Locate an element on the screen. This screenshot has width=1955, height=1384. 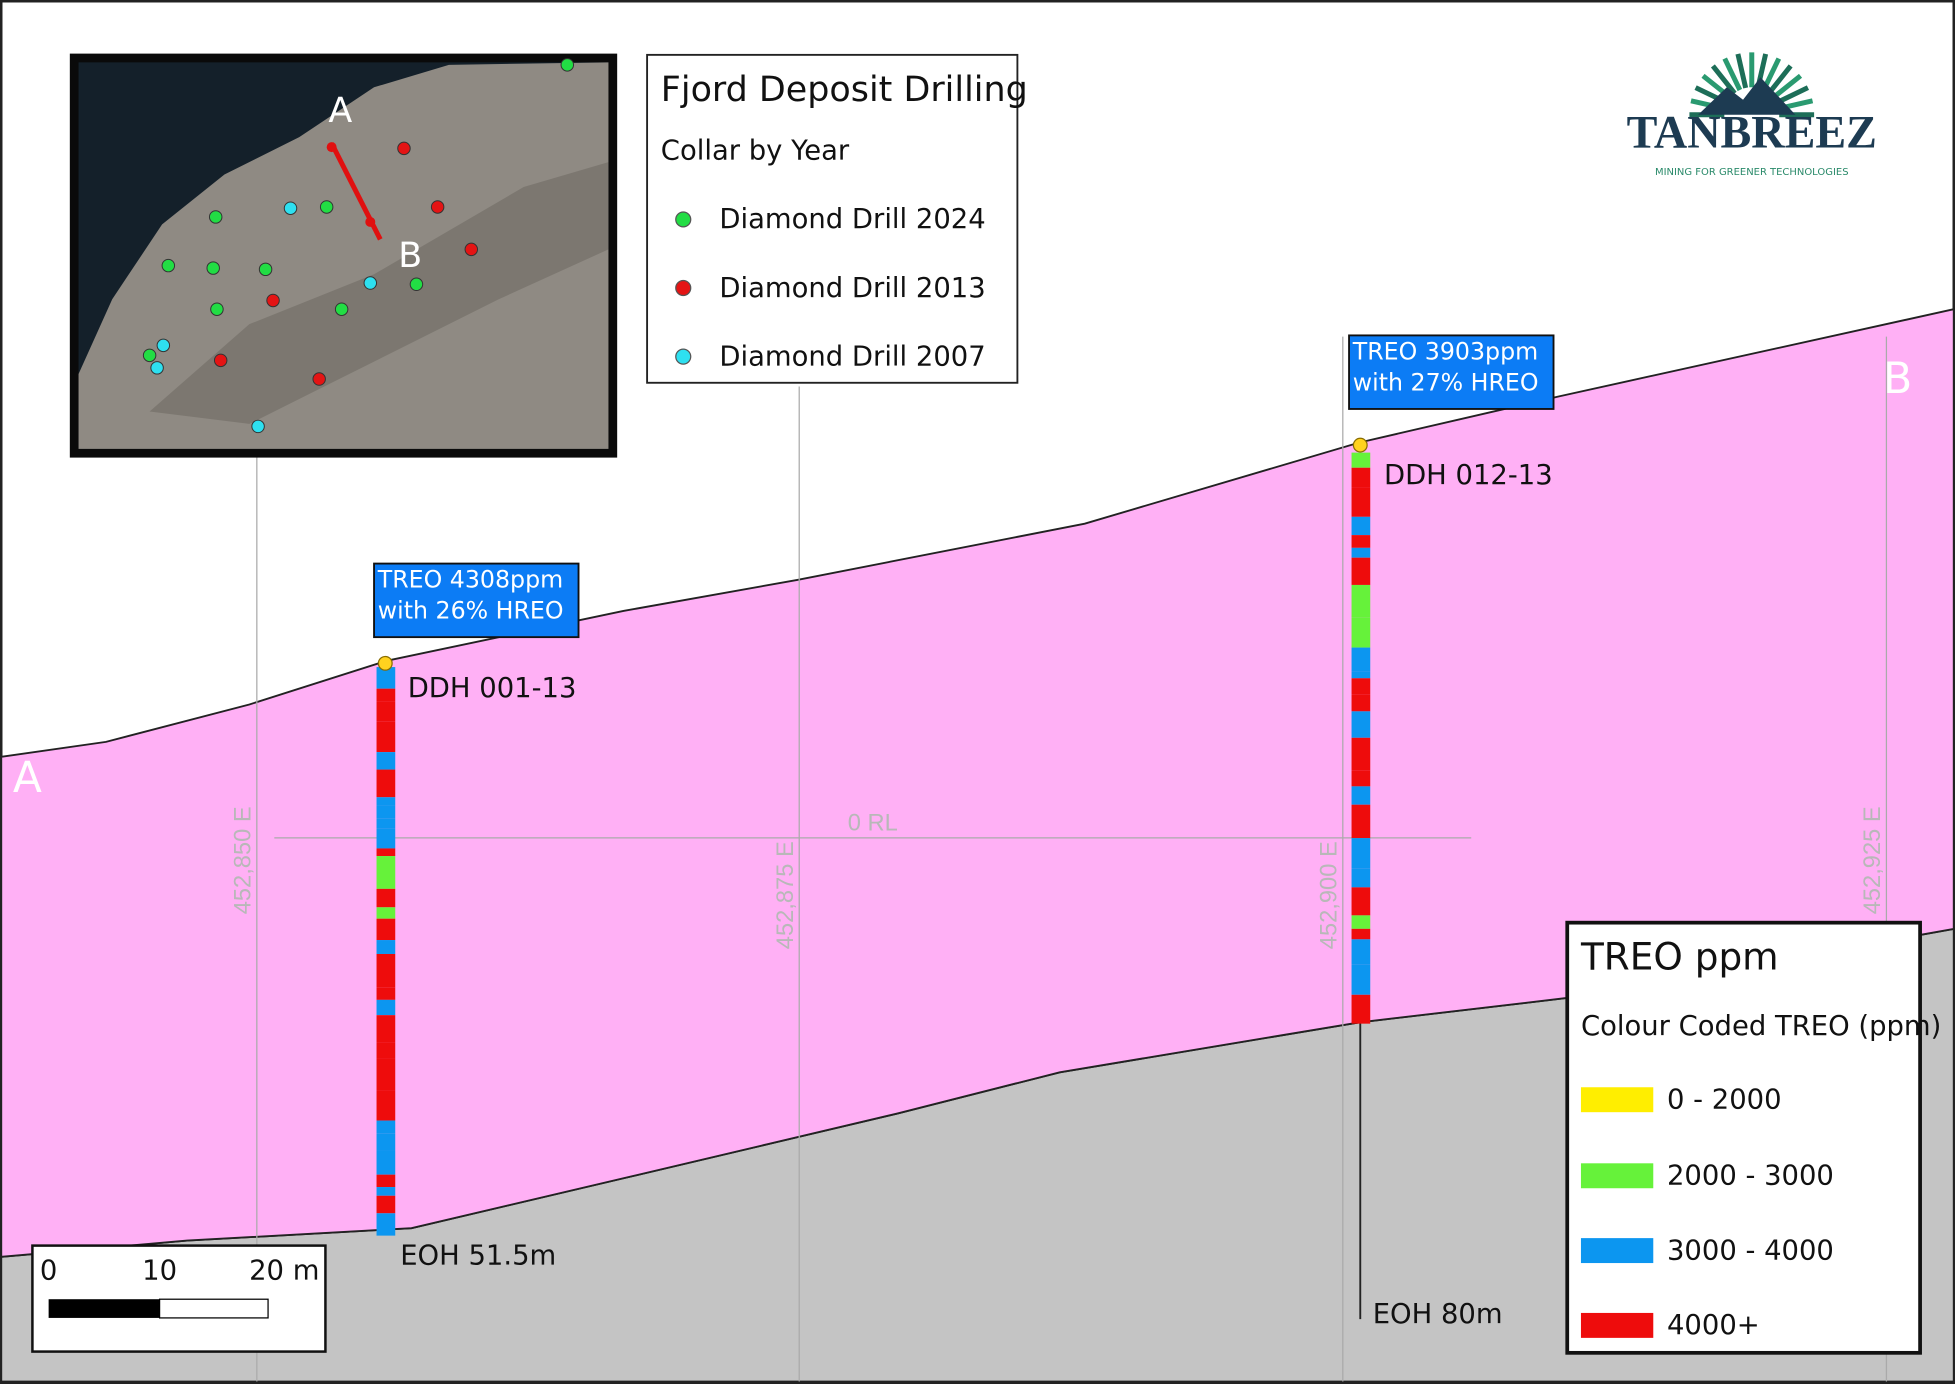
logo-mountain is located at coordinates (1747, 96).